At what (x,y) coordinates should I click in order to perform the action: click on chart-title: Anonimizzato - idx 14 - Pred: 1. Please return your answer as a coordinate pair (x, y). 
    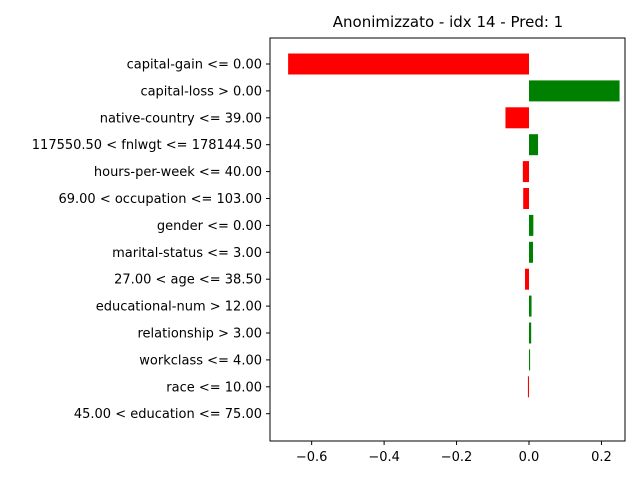
    Looking at the image, I should click on (448, 22).